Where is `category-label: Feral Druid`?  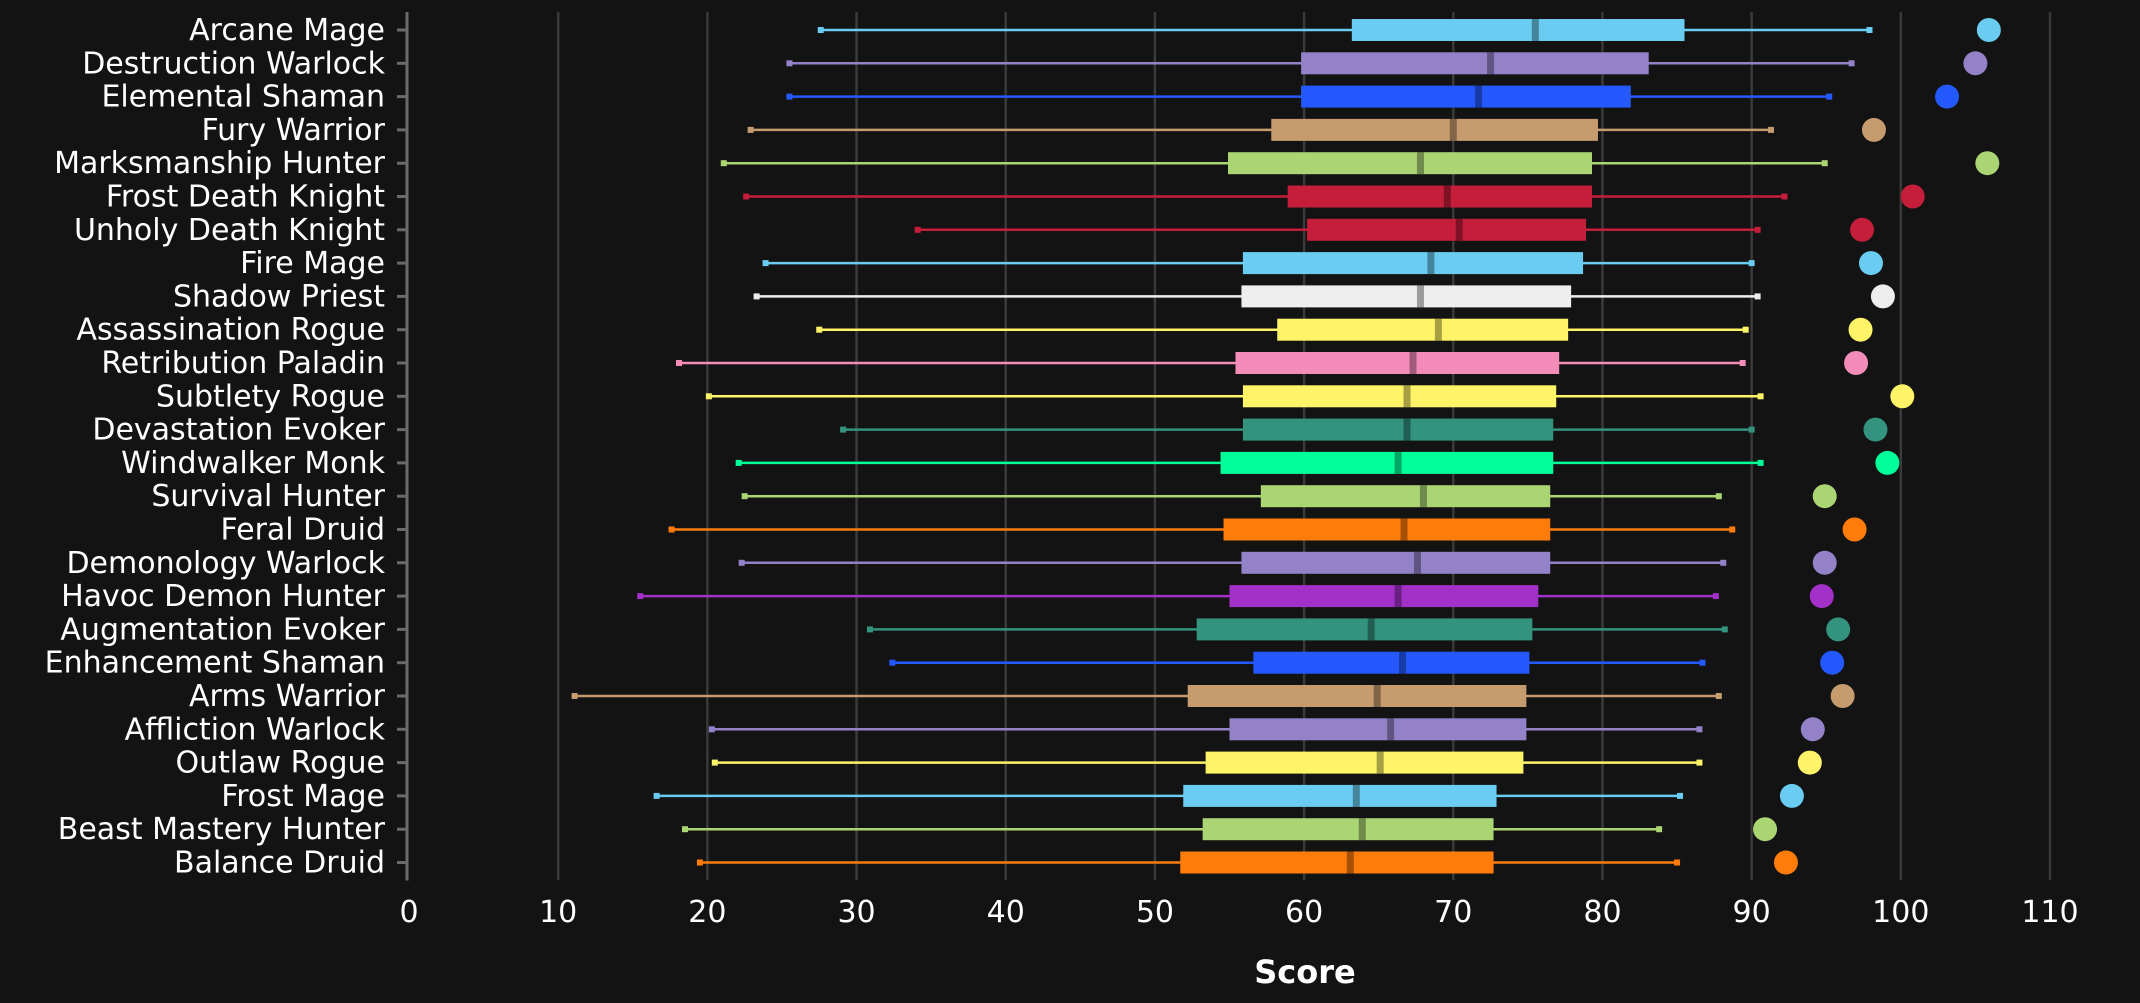 category-label: Feral Druid is located at coordinates (303, 530).